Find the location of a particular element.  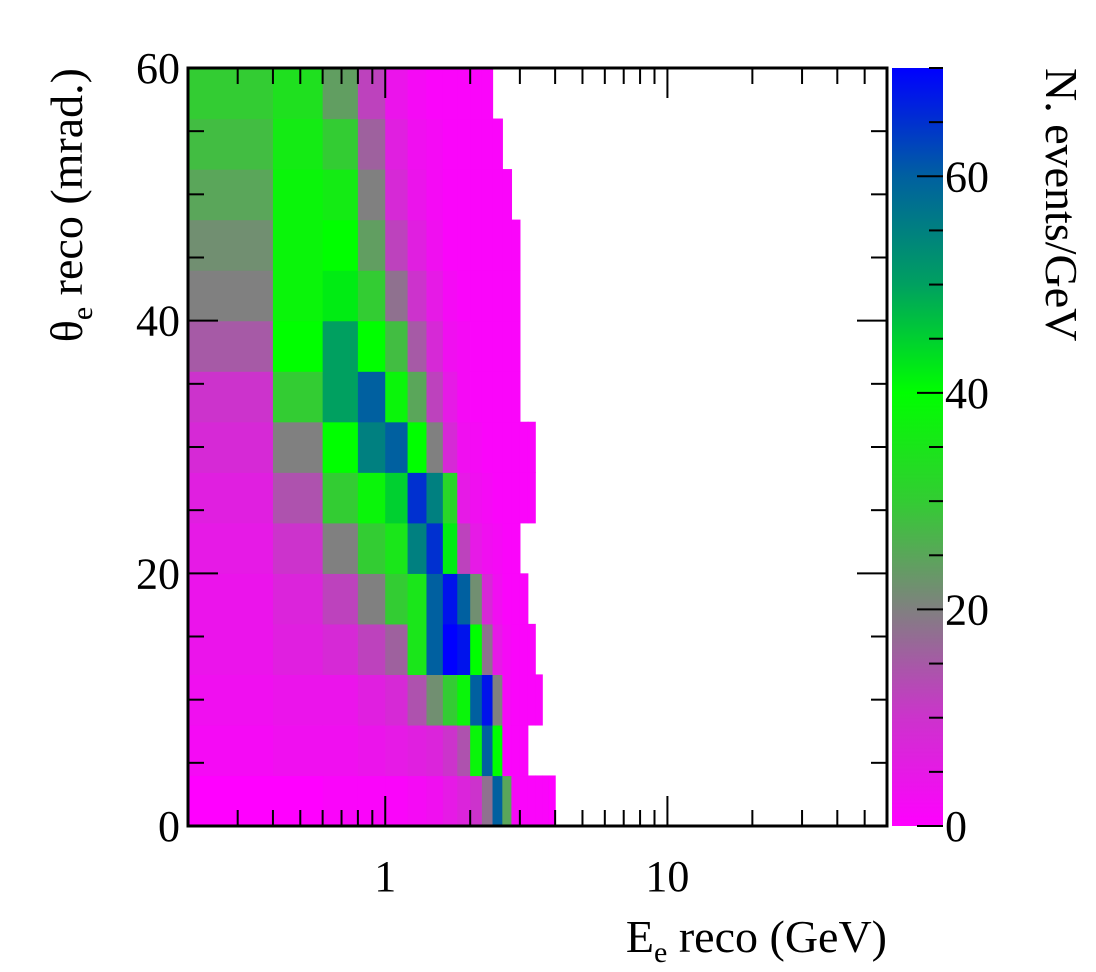

x-axis-title: Ee reco (GeV) is located at coordinates (756, 940).